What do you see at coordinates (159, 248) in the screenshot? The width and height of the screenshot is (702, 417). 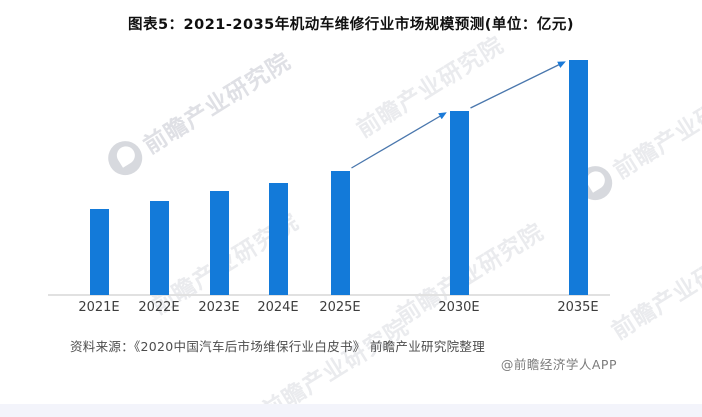 I see `bar-2022E` at bounding box center [159, 248].